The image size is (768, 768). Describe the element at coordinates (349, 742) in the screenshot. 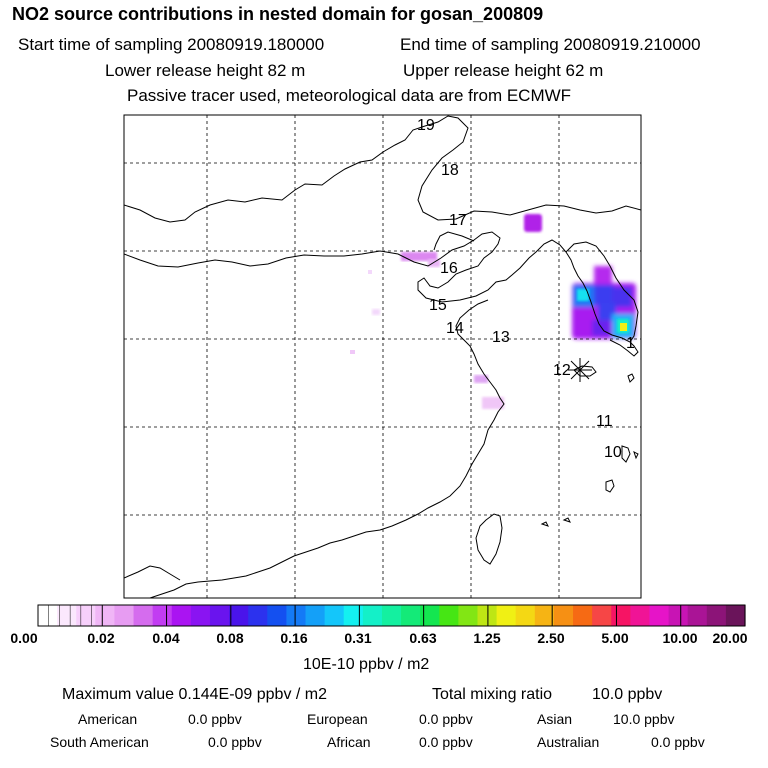

I see `region-name: African` at that location.